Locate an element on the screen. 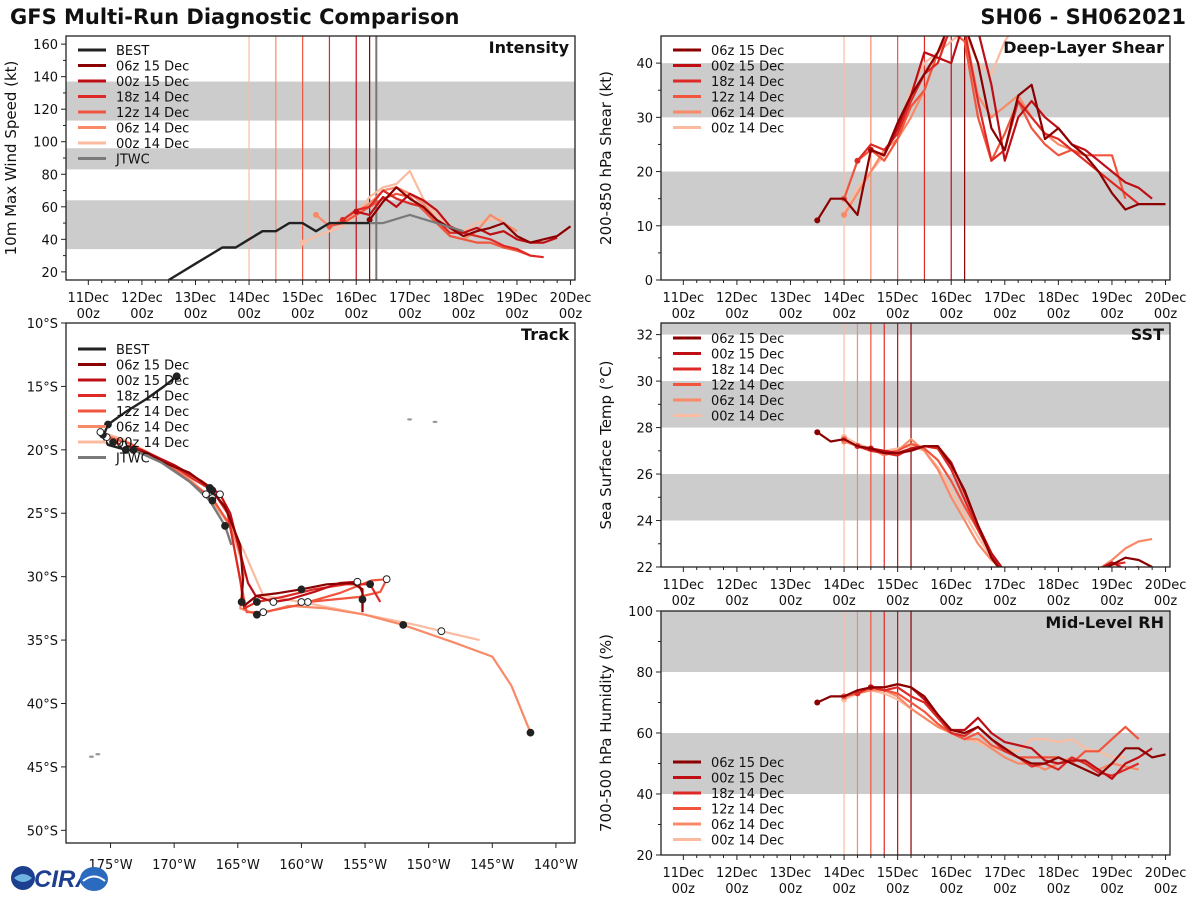 The image size is (1200, 900). cira-logo: CIRA is located at coordinates (59, 879).